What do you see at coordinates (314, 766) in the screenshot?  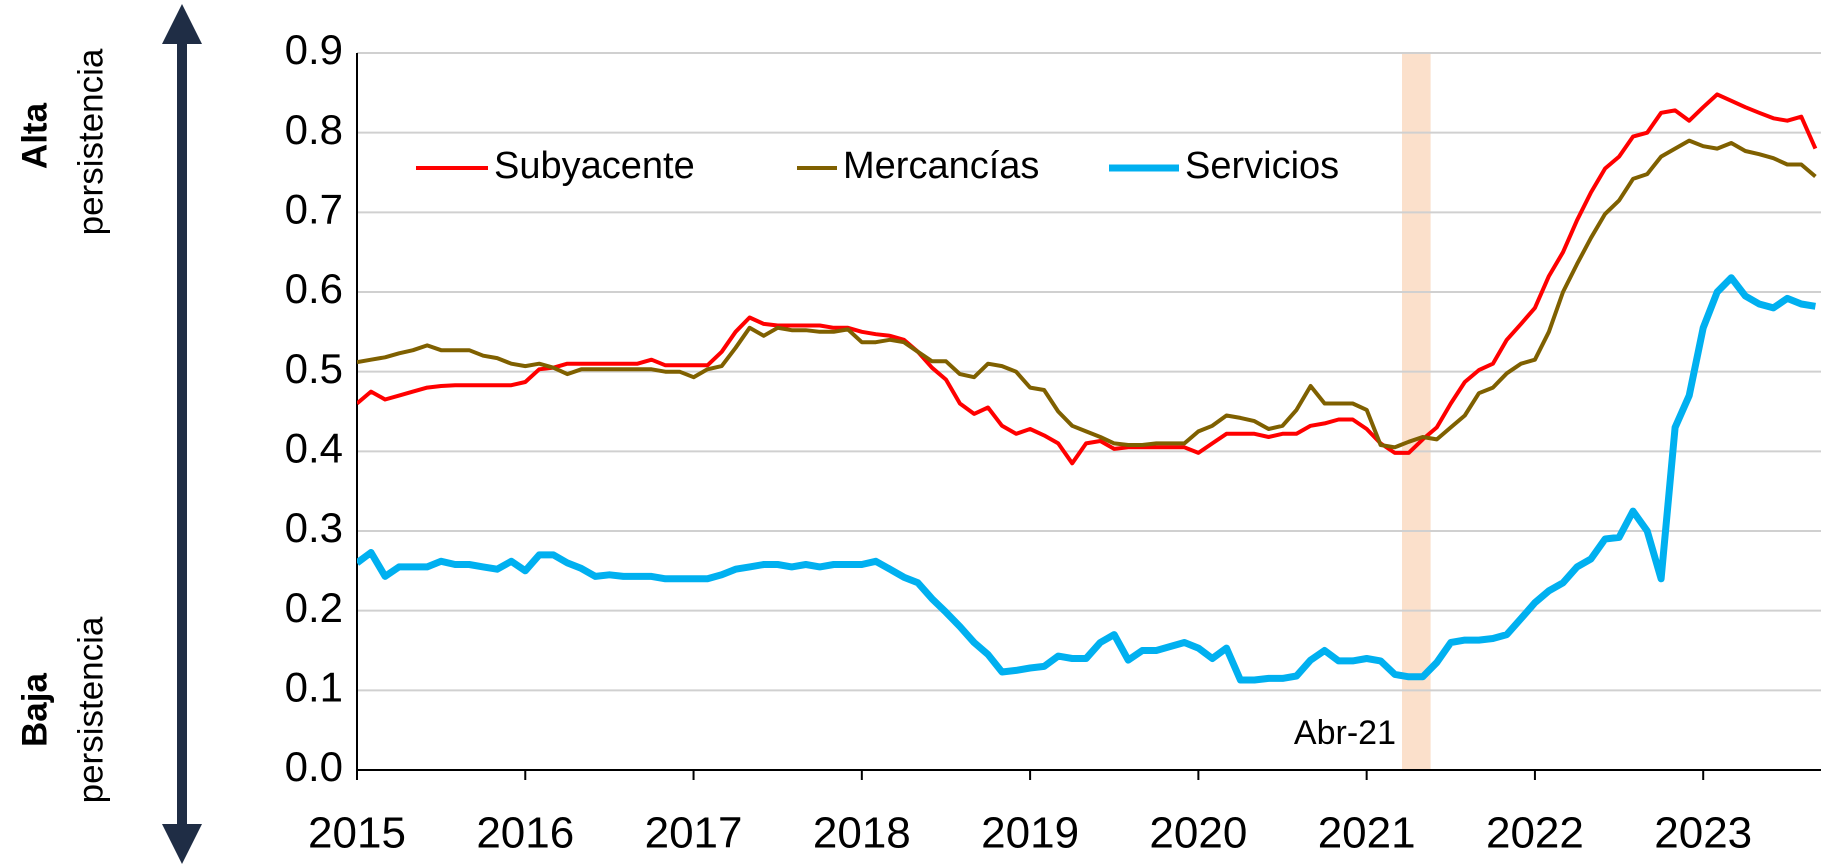 I see `y-tick-label: 0.0` at bounding box center [314, 766].